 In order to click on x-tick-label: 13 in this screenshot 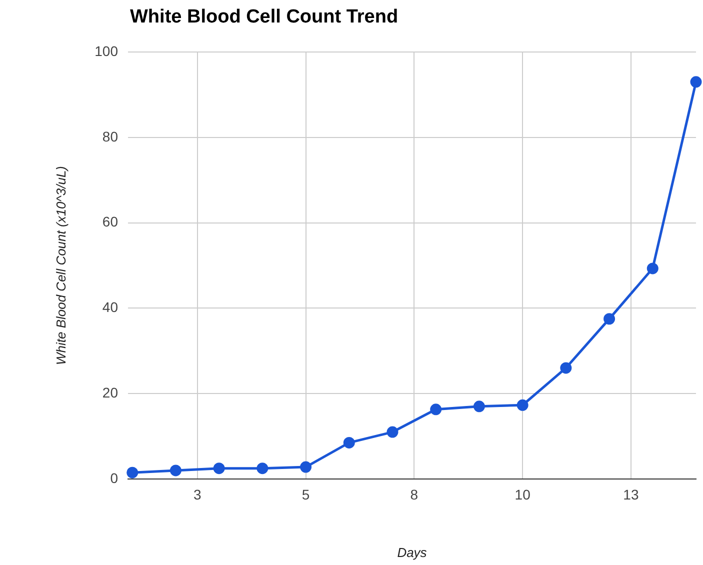, I will do `click(631, 494)`.